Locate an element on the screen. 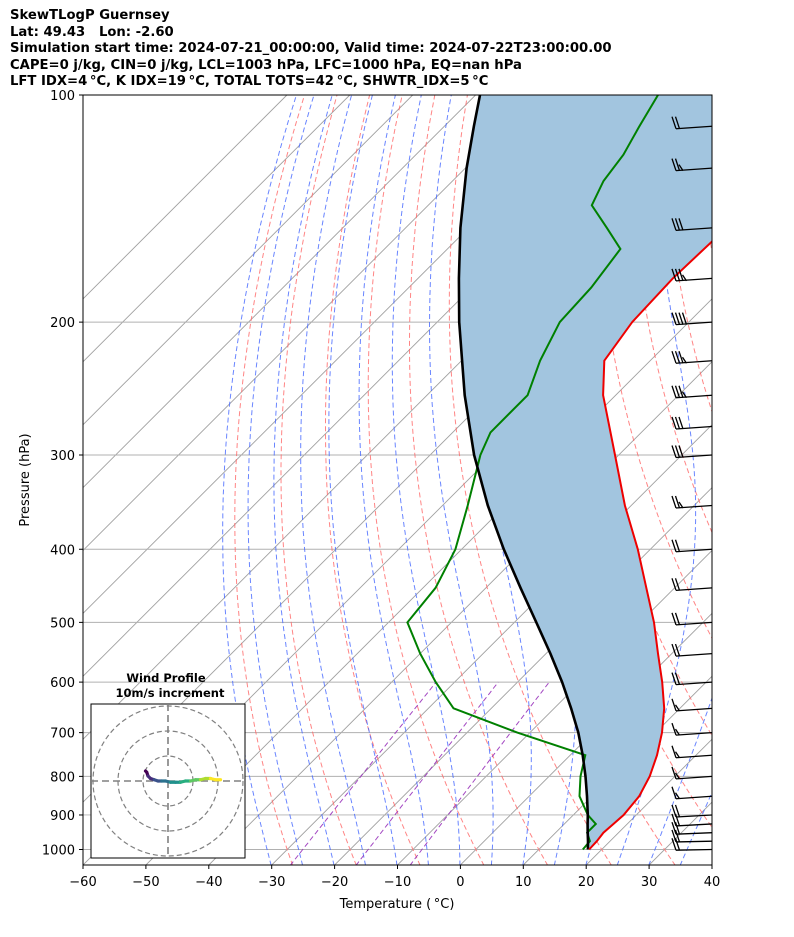 The width and height of the screenshot is (794, 937). x-tick-label: −20 is located at coordinates (334, 882).